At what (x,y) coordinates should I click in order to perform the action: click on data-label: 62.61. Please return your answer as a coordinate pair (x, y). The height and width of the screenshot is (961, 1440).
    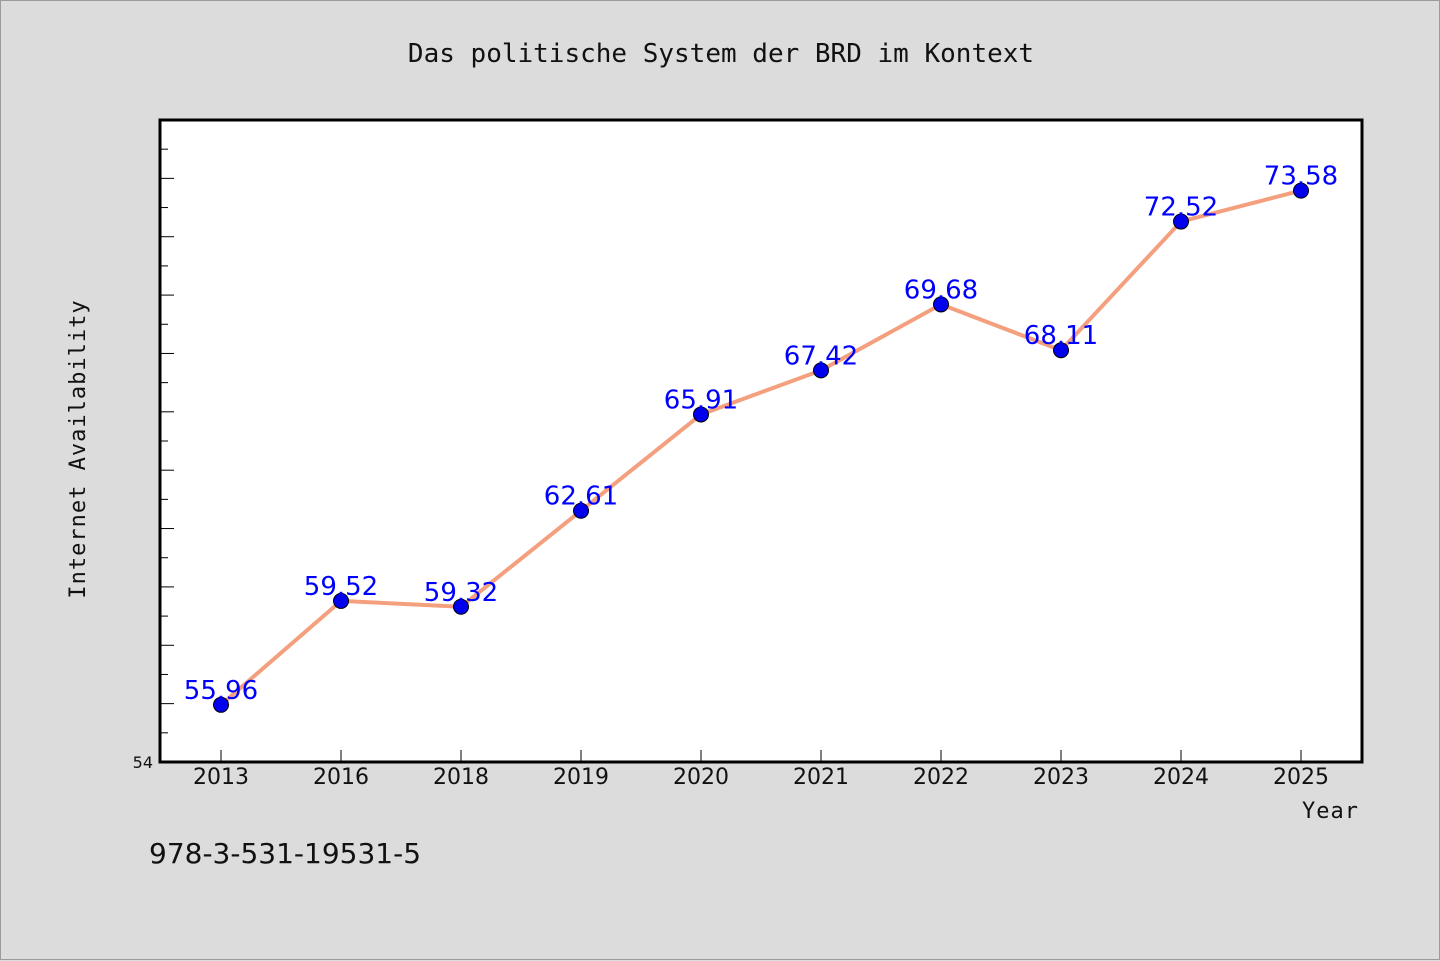
    Looking at the image, I should click on (581, 497).